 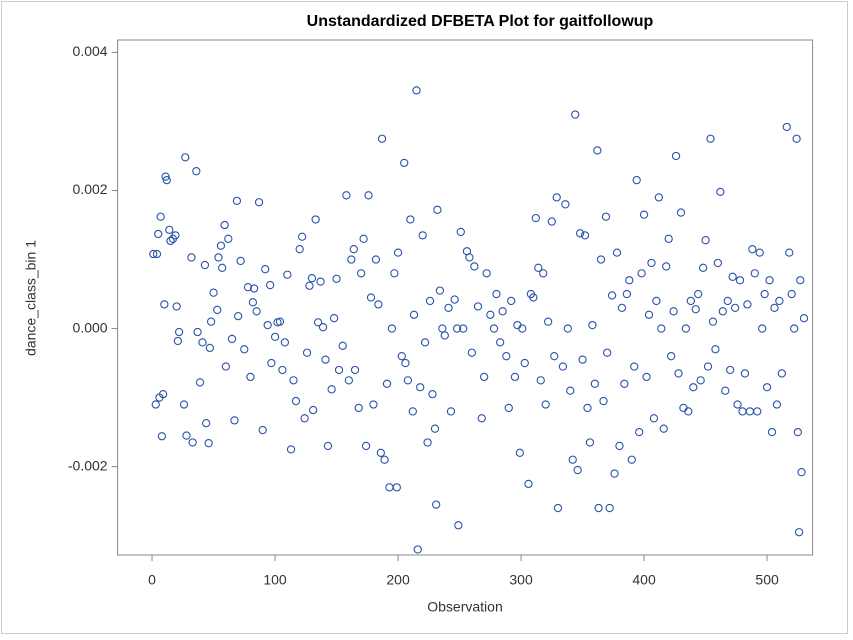 I want to click on y-tick-label: 0.002, so click(x=90, y=189).